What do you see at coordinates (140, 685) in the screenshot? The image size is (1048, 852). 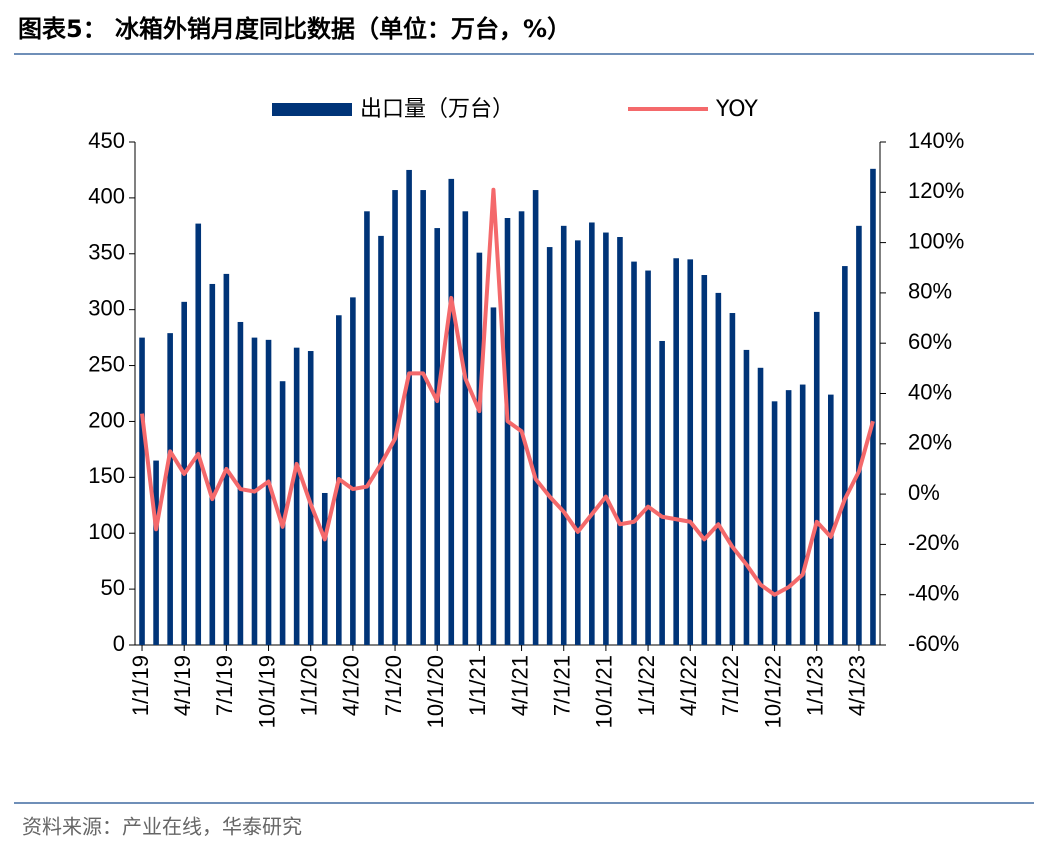 I see `x-tick-label: 1/1/19` at bounding box center [140, 685].